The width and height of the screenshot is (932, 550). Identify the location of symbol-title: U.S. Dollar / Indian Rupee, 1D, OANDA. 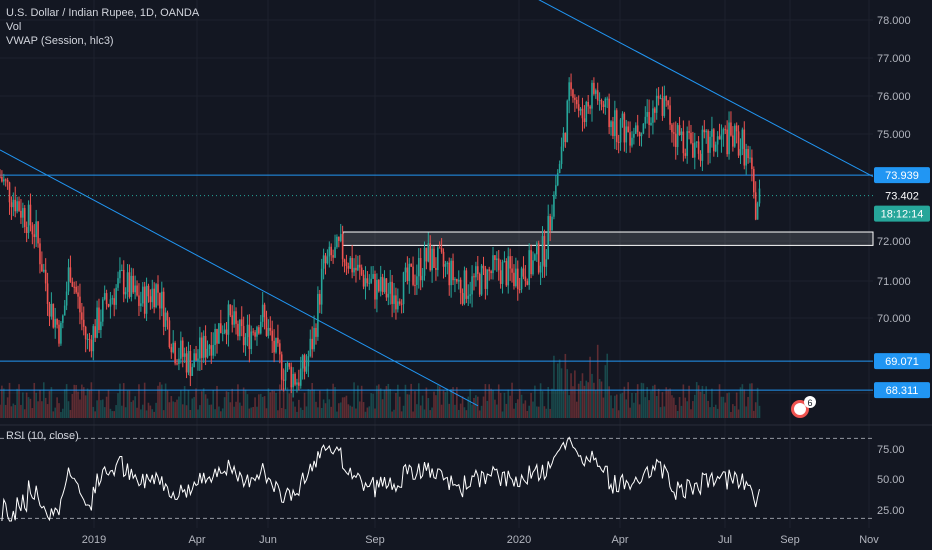
(103, 13).